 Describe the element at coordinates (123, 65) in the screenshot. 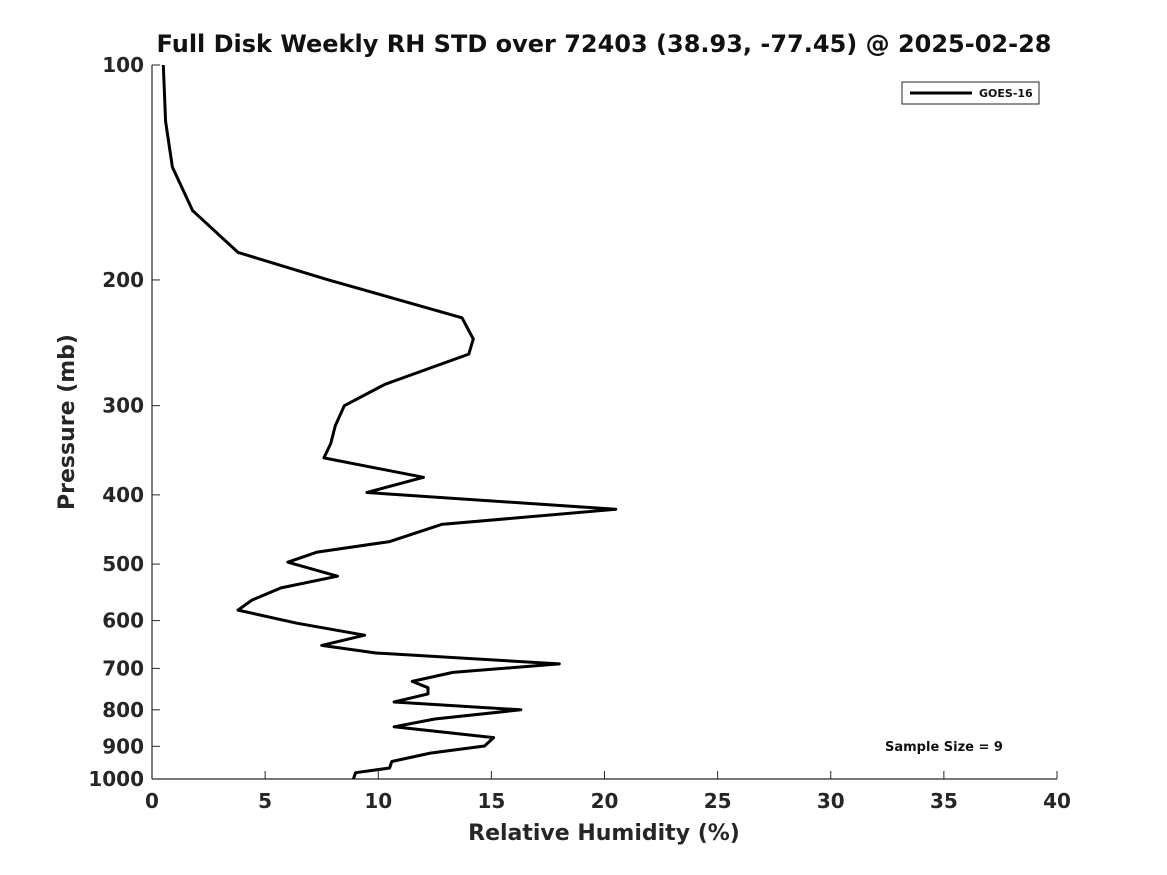

I see `y-tick-label: 100` at that location.